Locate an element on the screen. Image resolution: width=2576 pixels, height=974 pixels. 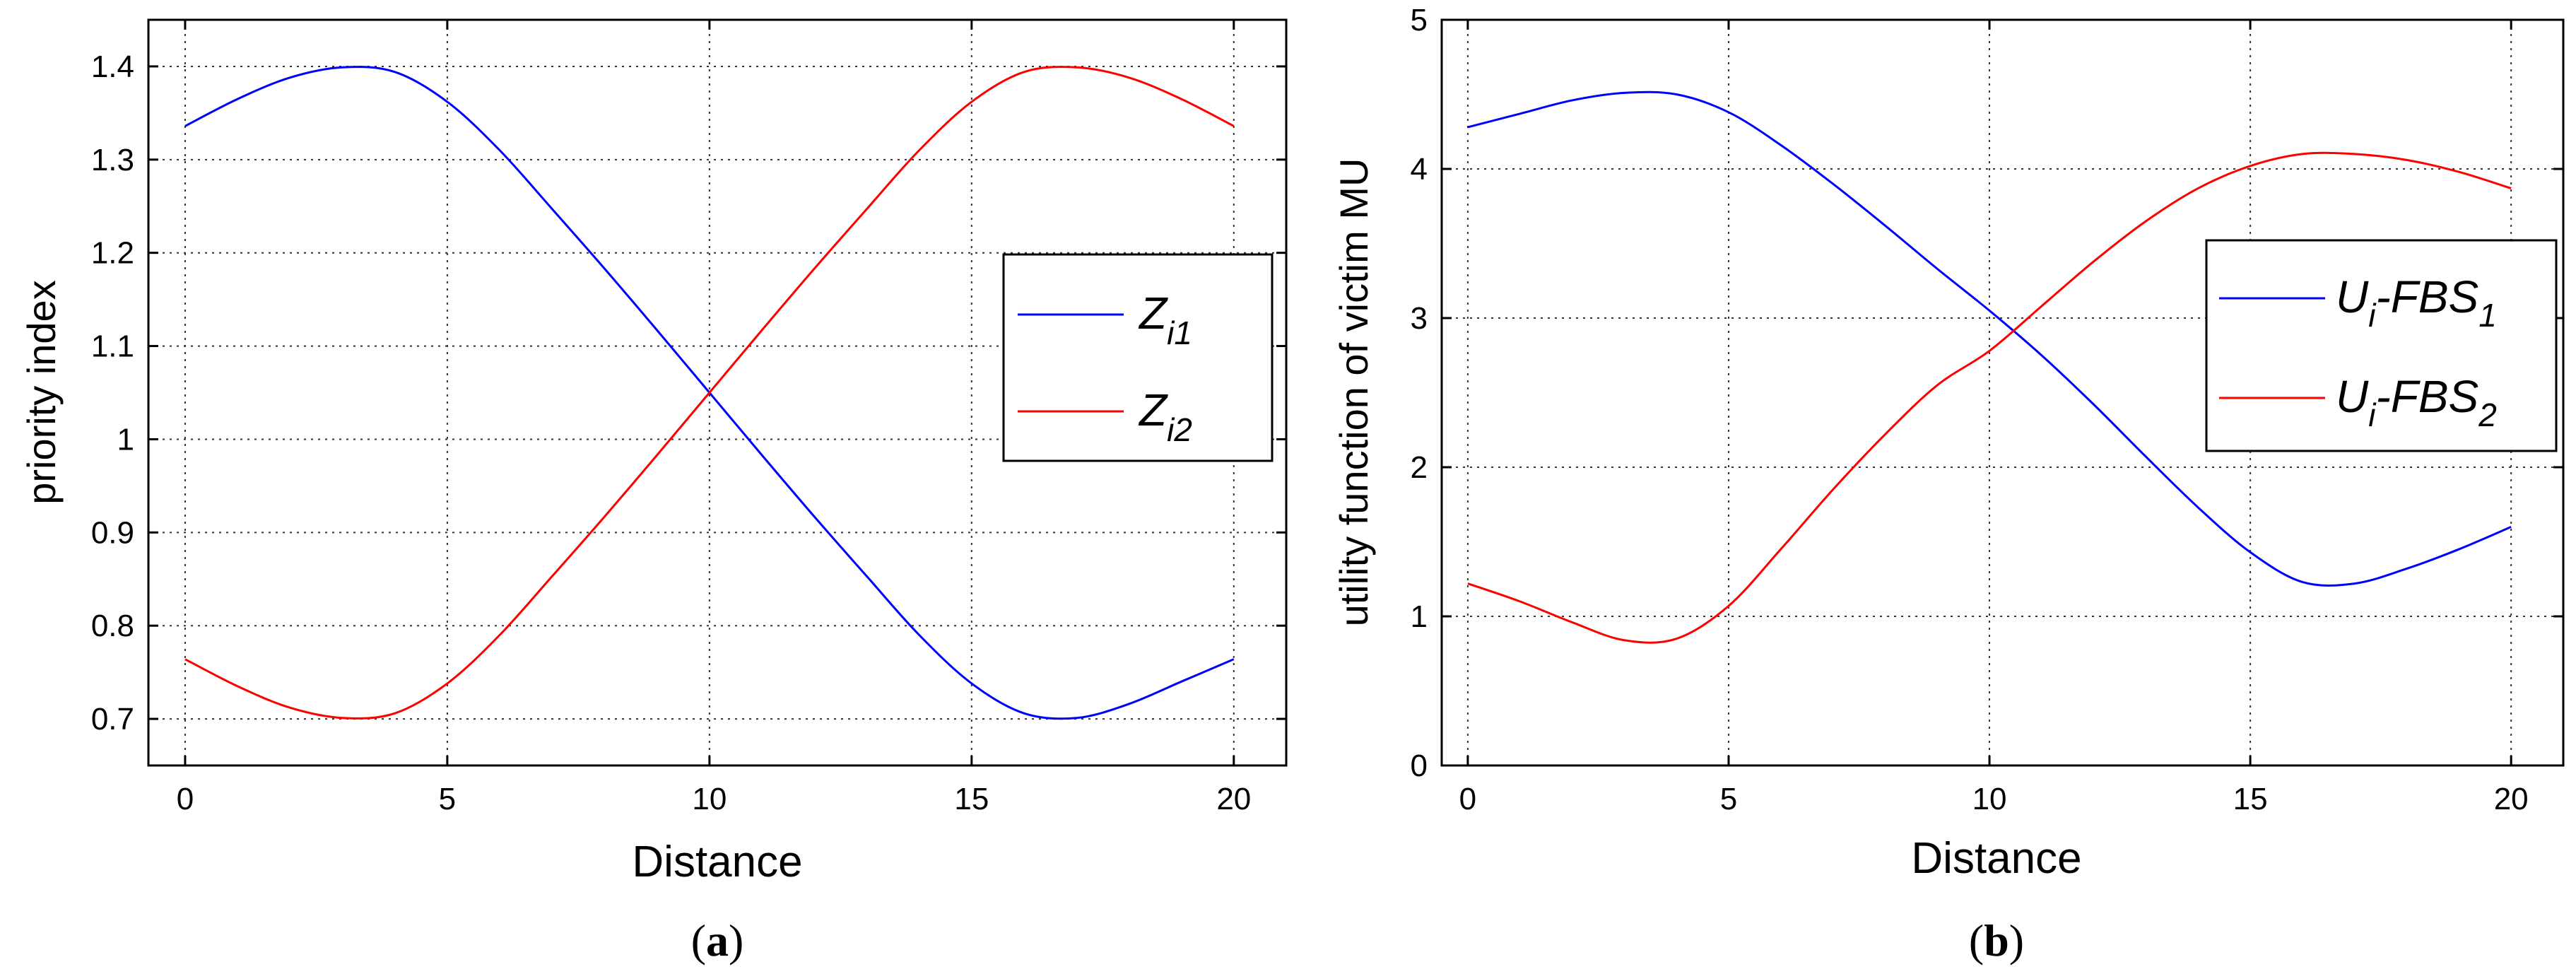
chart-b-caption-letter: b is located at coordinates (1996, 940).